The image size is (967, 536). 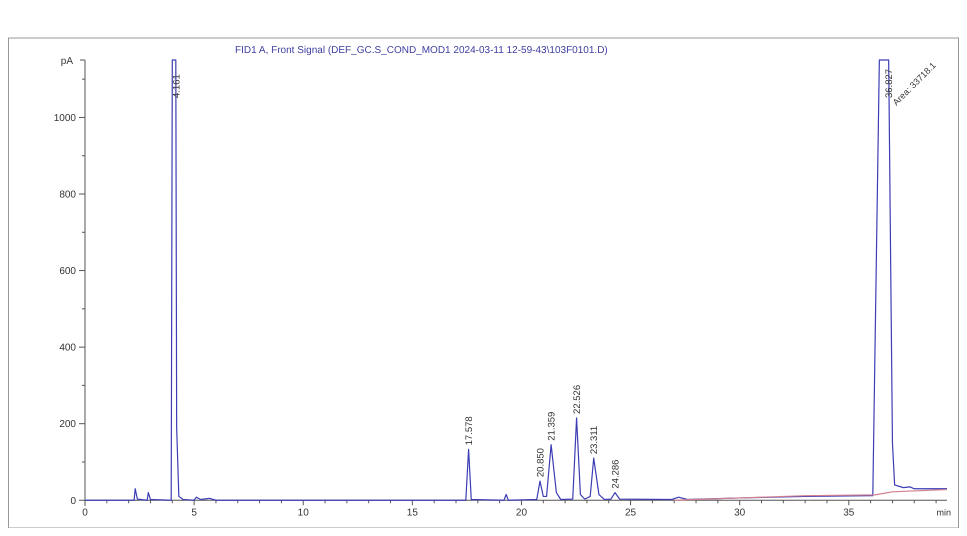 What do you see at coordinates (890, 83) in the screenshot?
I see `annotation: 36.827` at bounding box center [890, 83].